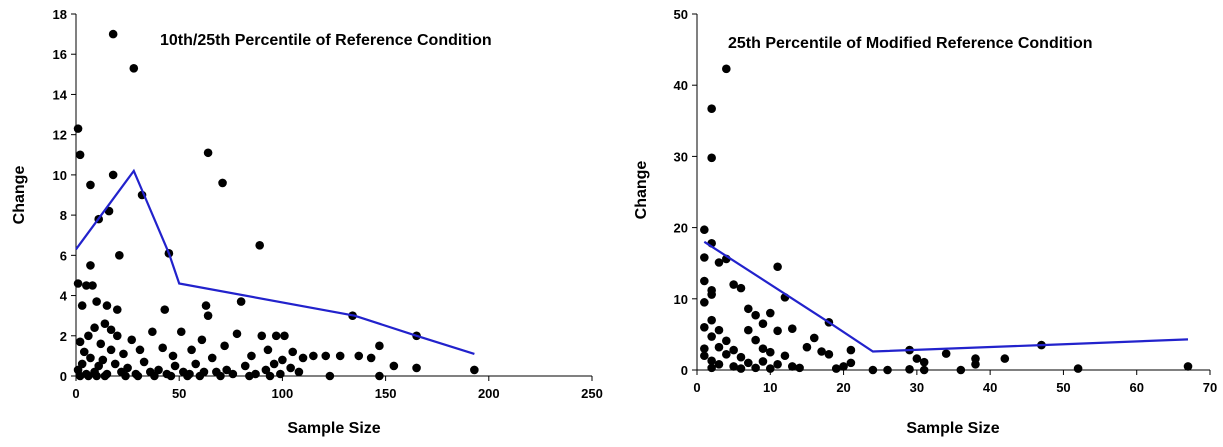 The height and width of the screenshot is (447, 1223). What do you see at coordinates (60, 135) in the screenshot?
I see `y-tick-label: 12` at bounding box center [60, 135].